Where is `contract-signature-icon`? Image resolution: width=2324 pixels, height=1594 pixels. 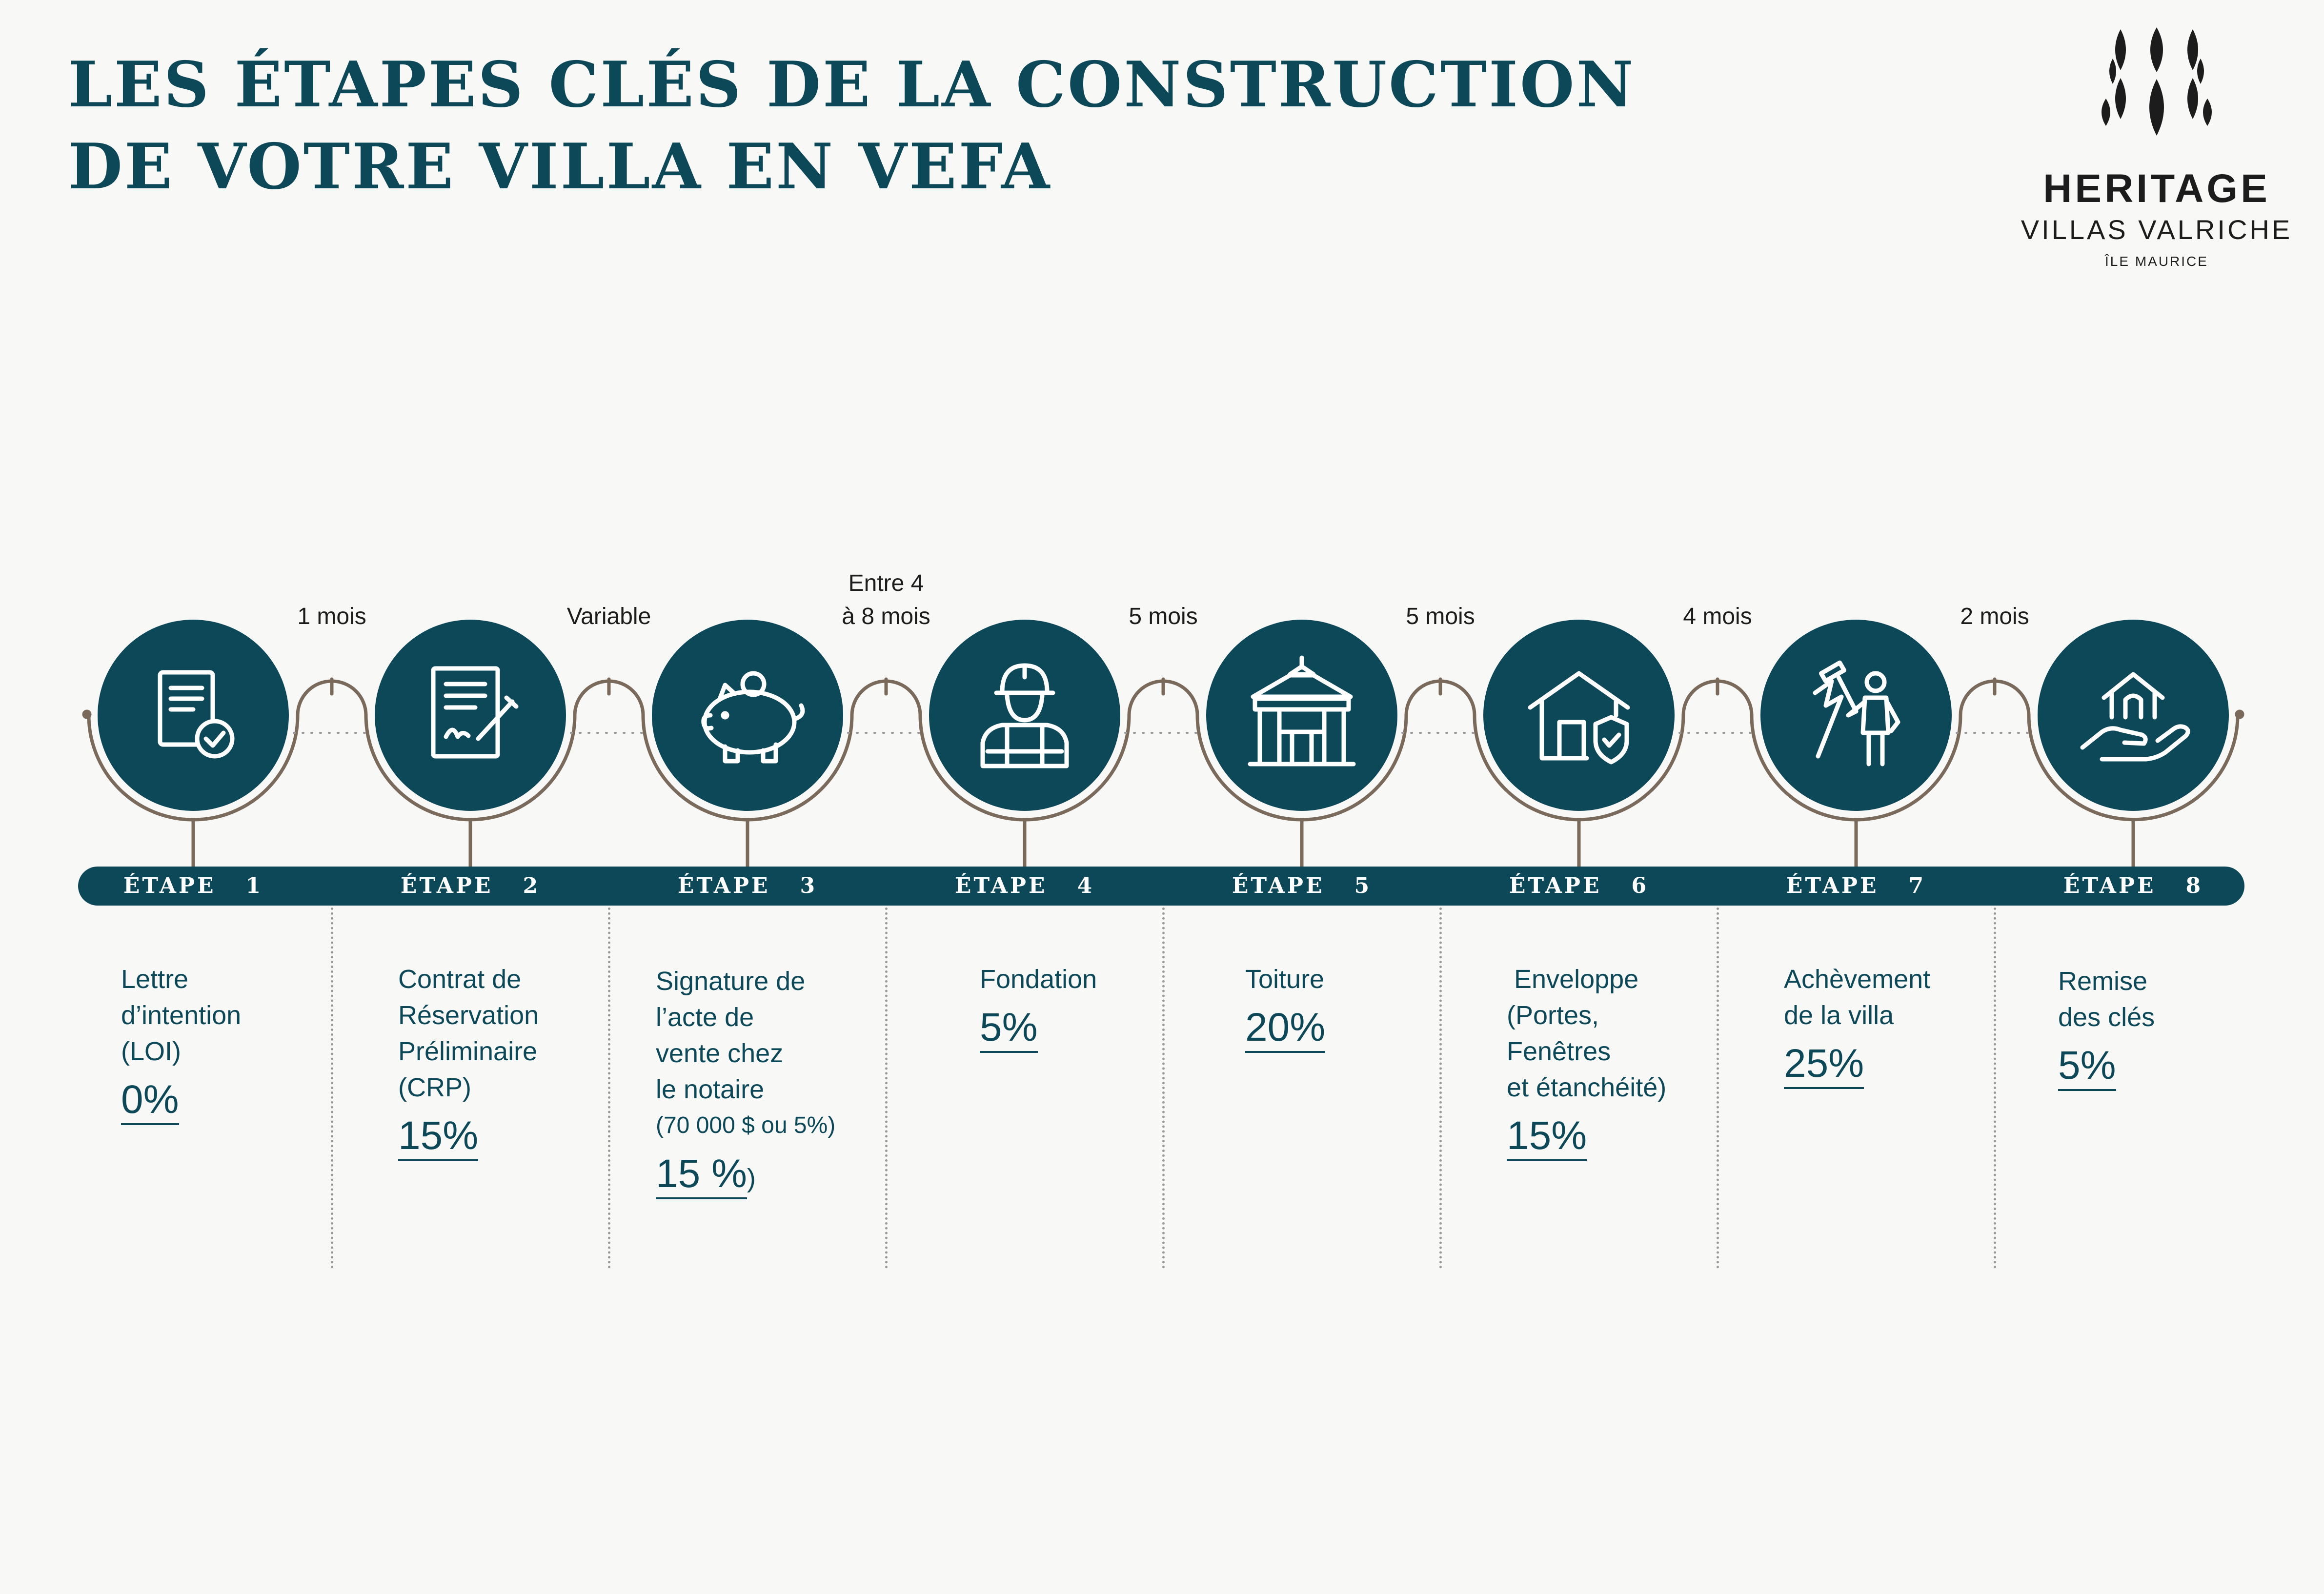
contract-signature-icon is located at coordinates (475, 713).